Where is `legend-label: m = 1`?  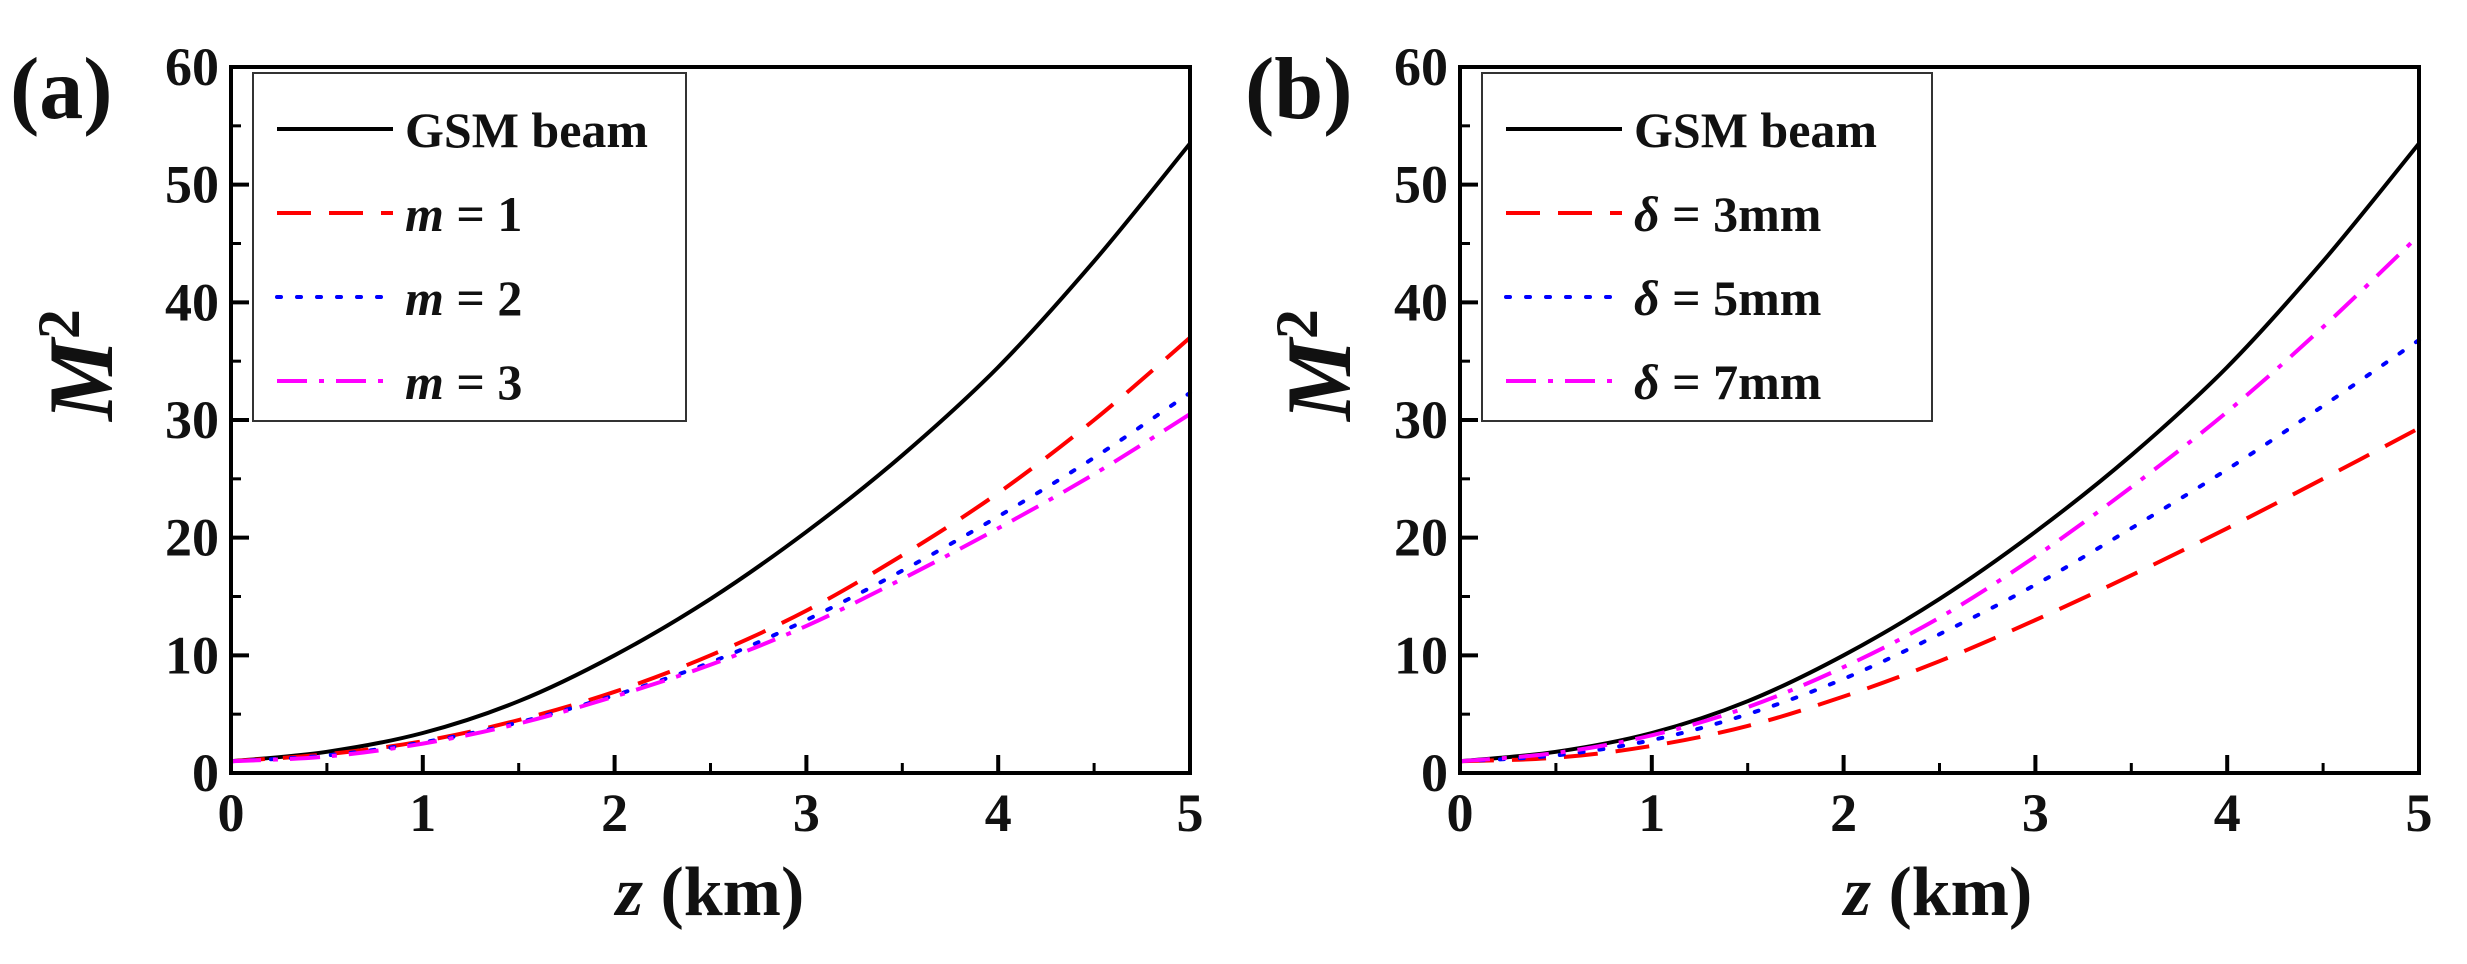 legend-label: m = 1 is located at coordinates (463, 214).